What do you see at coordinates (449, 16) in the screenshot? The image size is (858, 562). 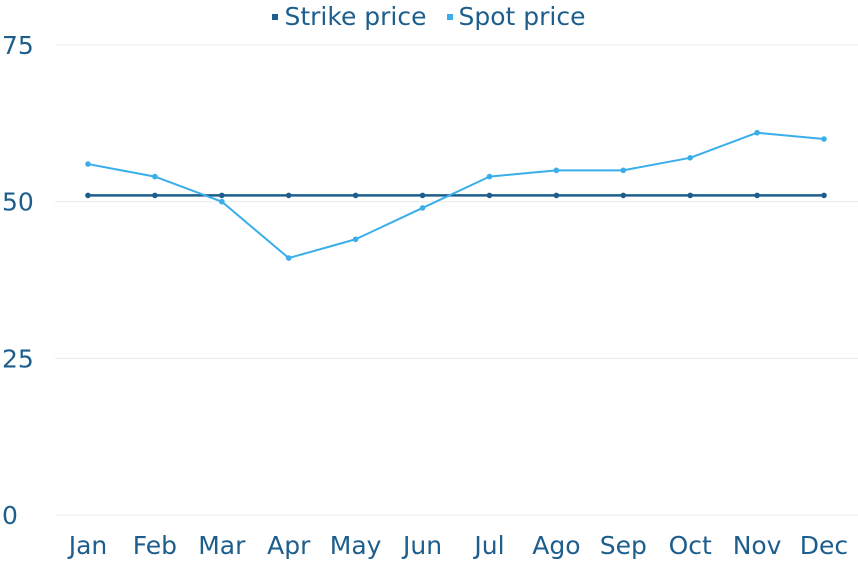 I see `legend-swatch-spot-price` at bounding box center [449, 16].